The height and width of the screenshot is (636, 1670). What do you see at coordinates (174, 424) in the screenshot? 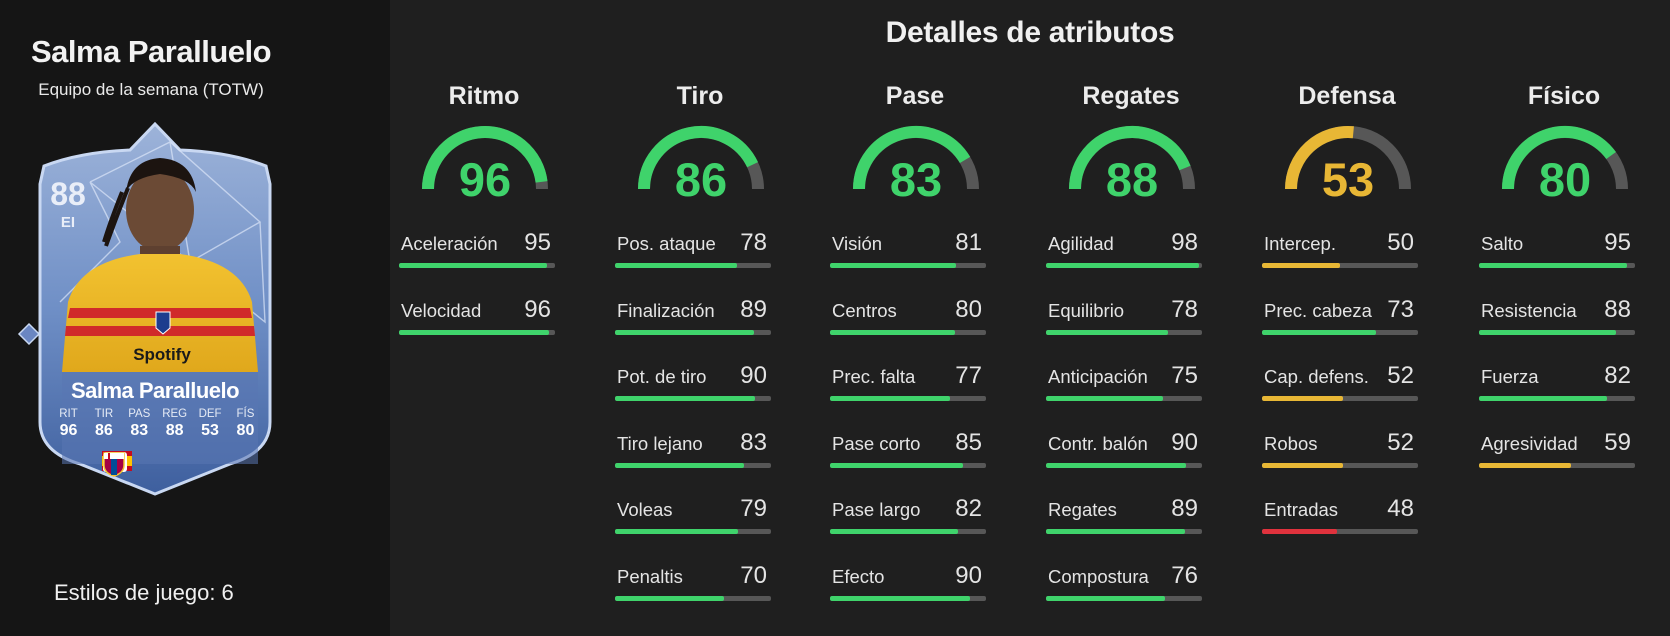
I see `card-stat: REG 88` at bounding box center [174, 424].